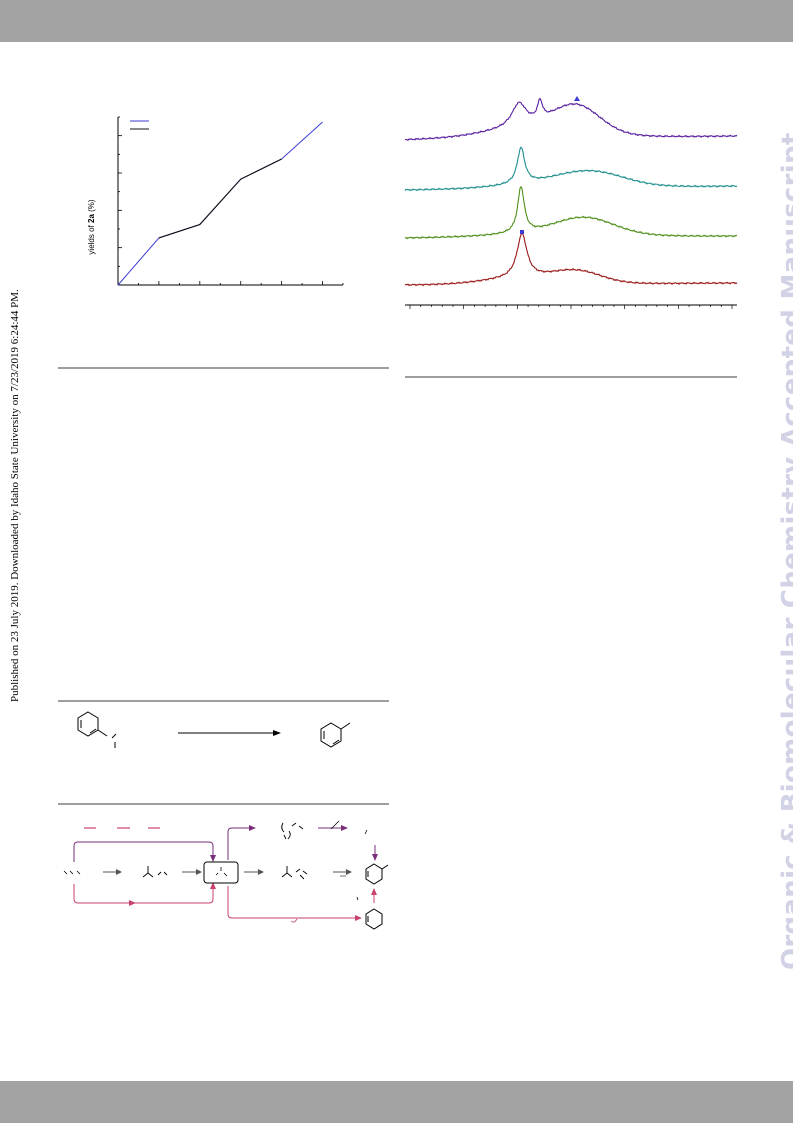 Image resolution: width=793 pixels, height=1123 pixels. Describe the element at coordinates (396, 1102) in the screenshot. I see `journal-footer-bar` at that location.